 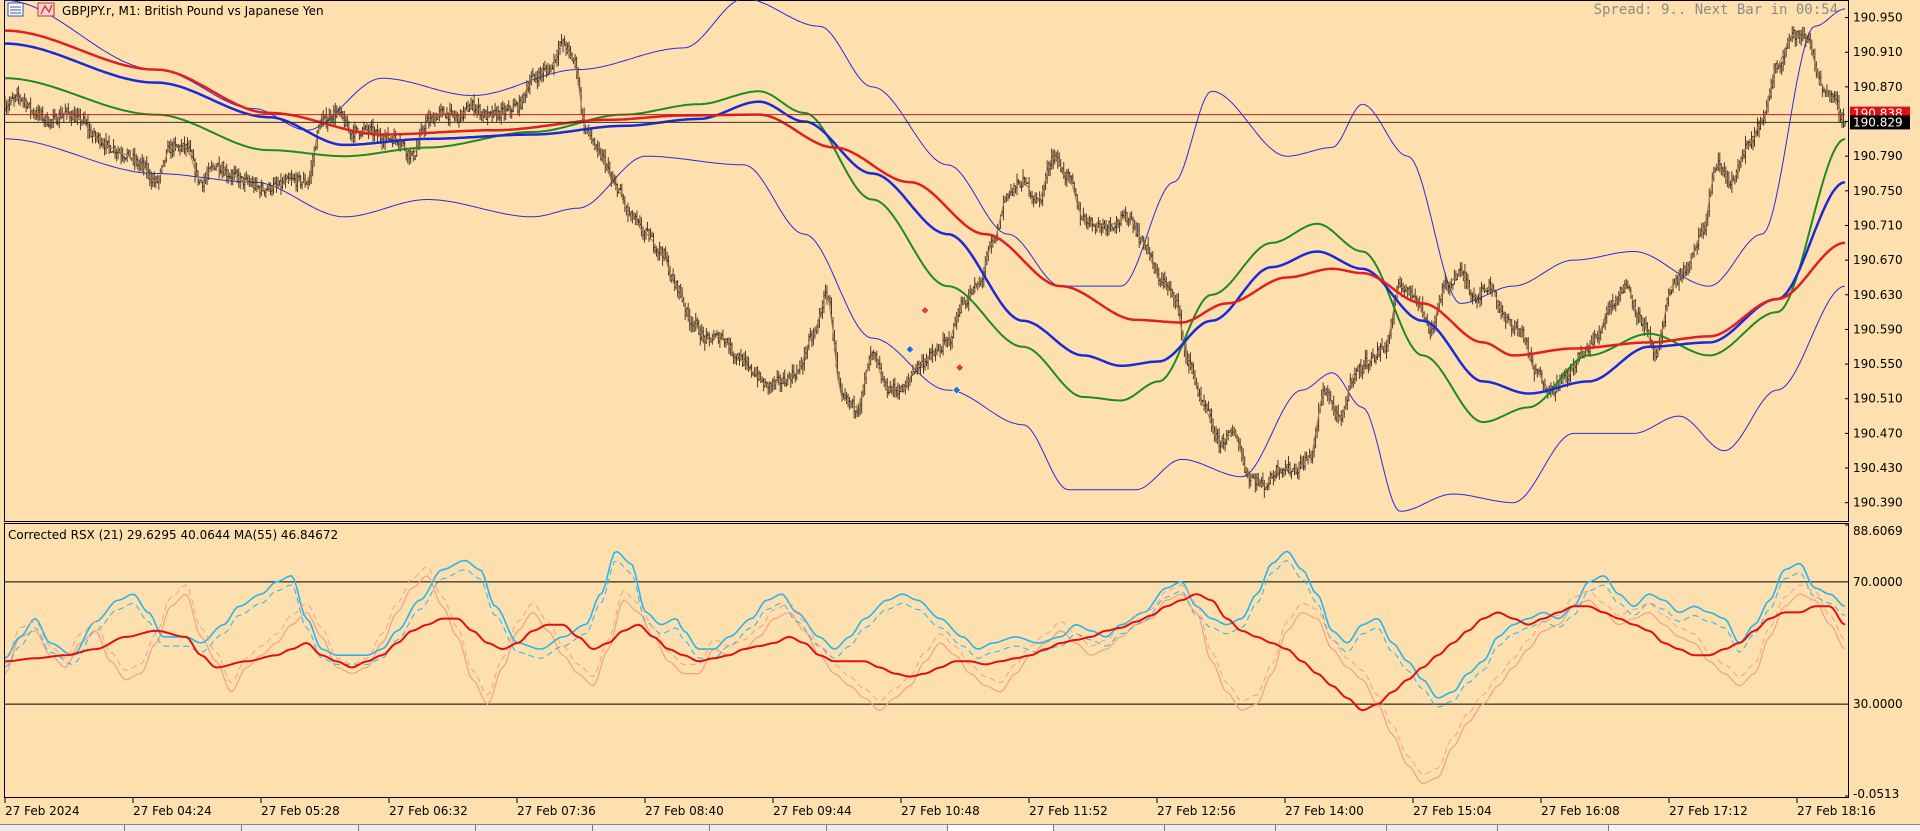 What do you see at coordinates (1878, 295) in the screenshot?
I see `price-axis-label: 190.630` at bounding box center [1878, 295].